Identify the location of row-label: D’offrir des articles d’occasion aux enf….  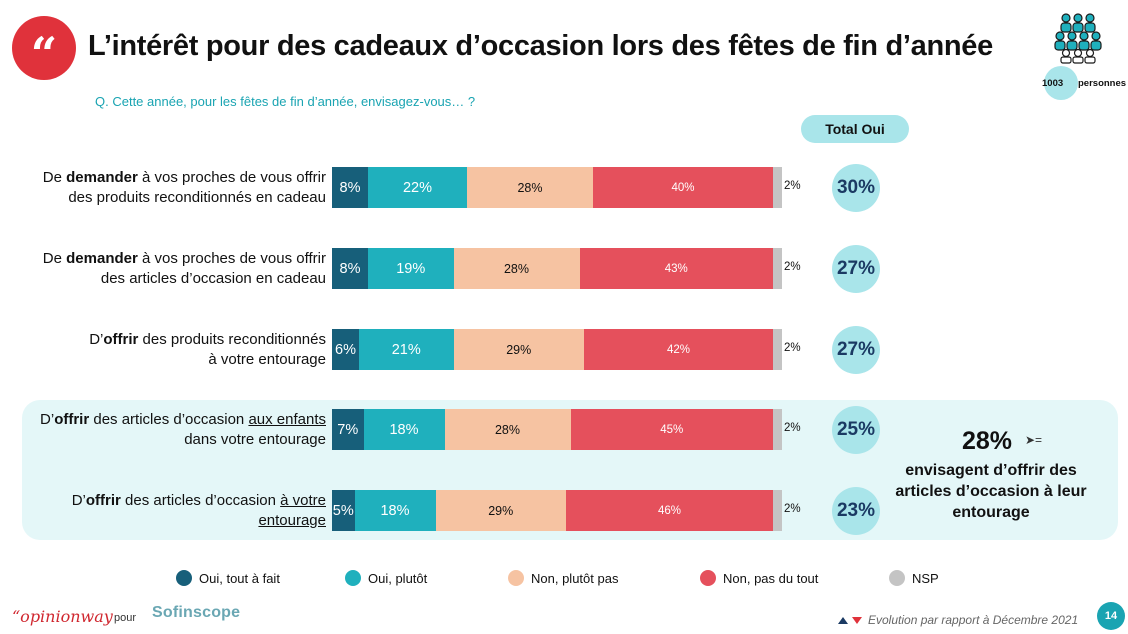
(166, 430).